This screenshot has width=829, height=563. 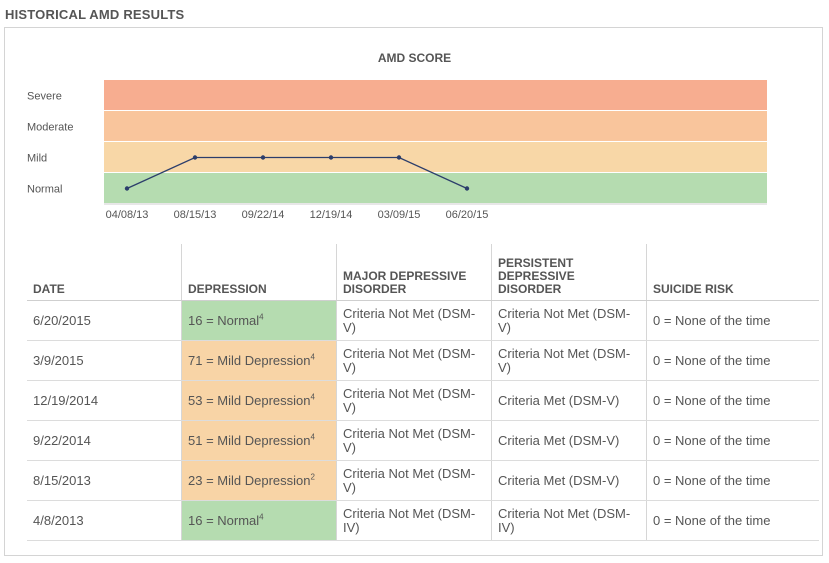 I want to click on depression-value: 53 = Mild Depression, so click(x=249, y=400).